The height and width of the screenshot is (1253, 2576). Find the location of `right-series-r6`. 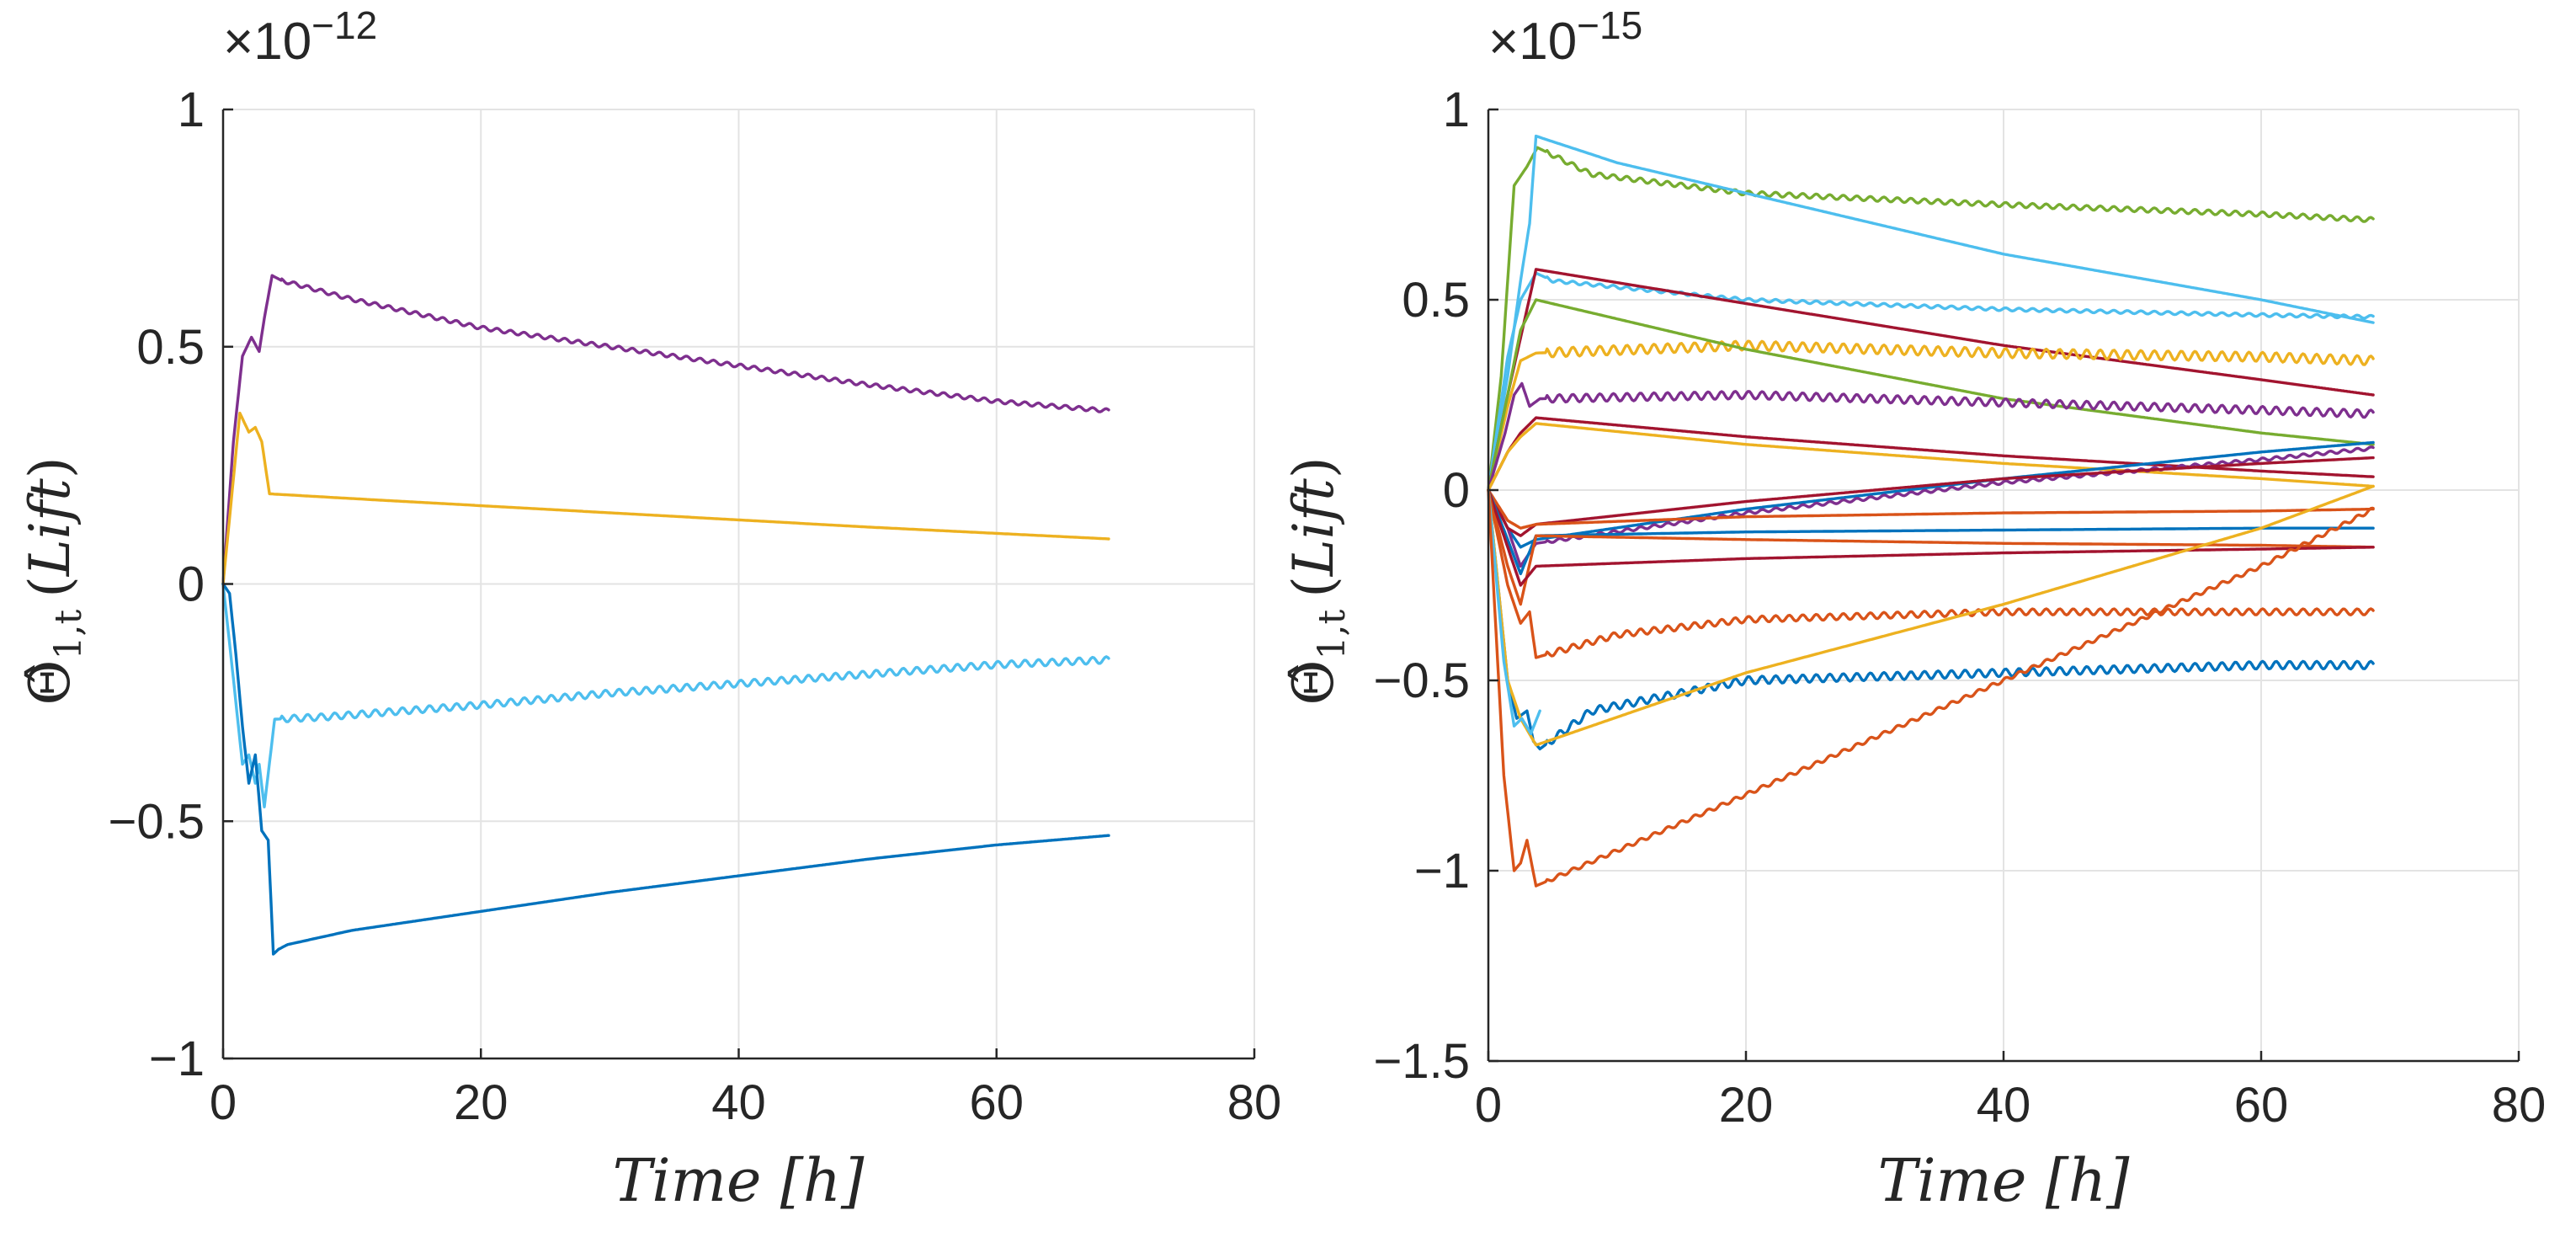

right-series-r6 is located at coordinates (1931, 395).